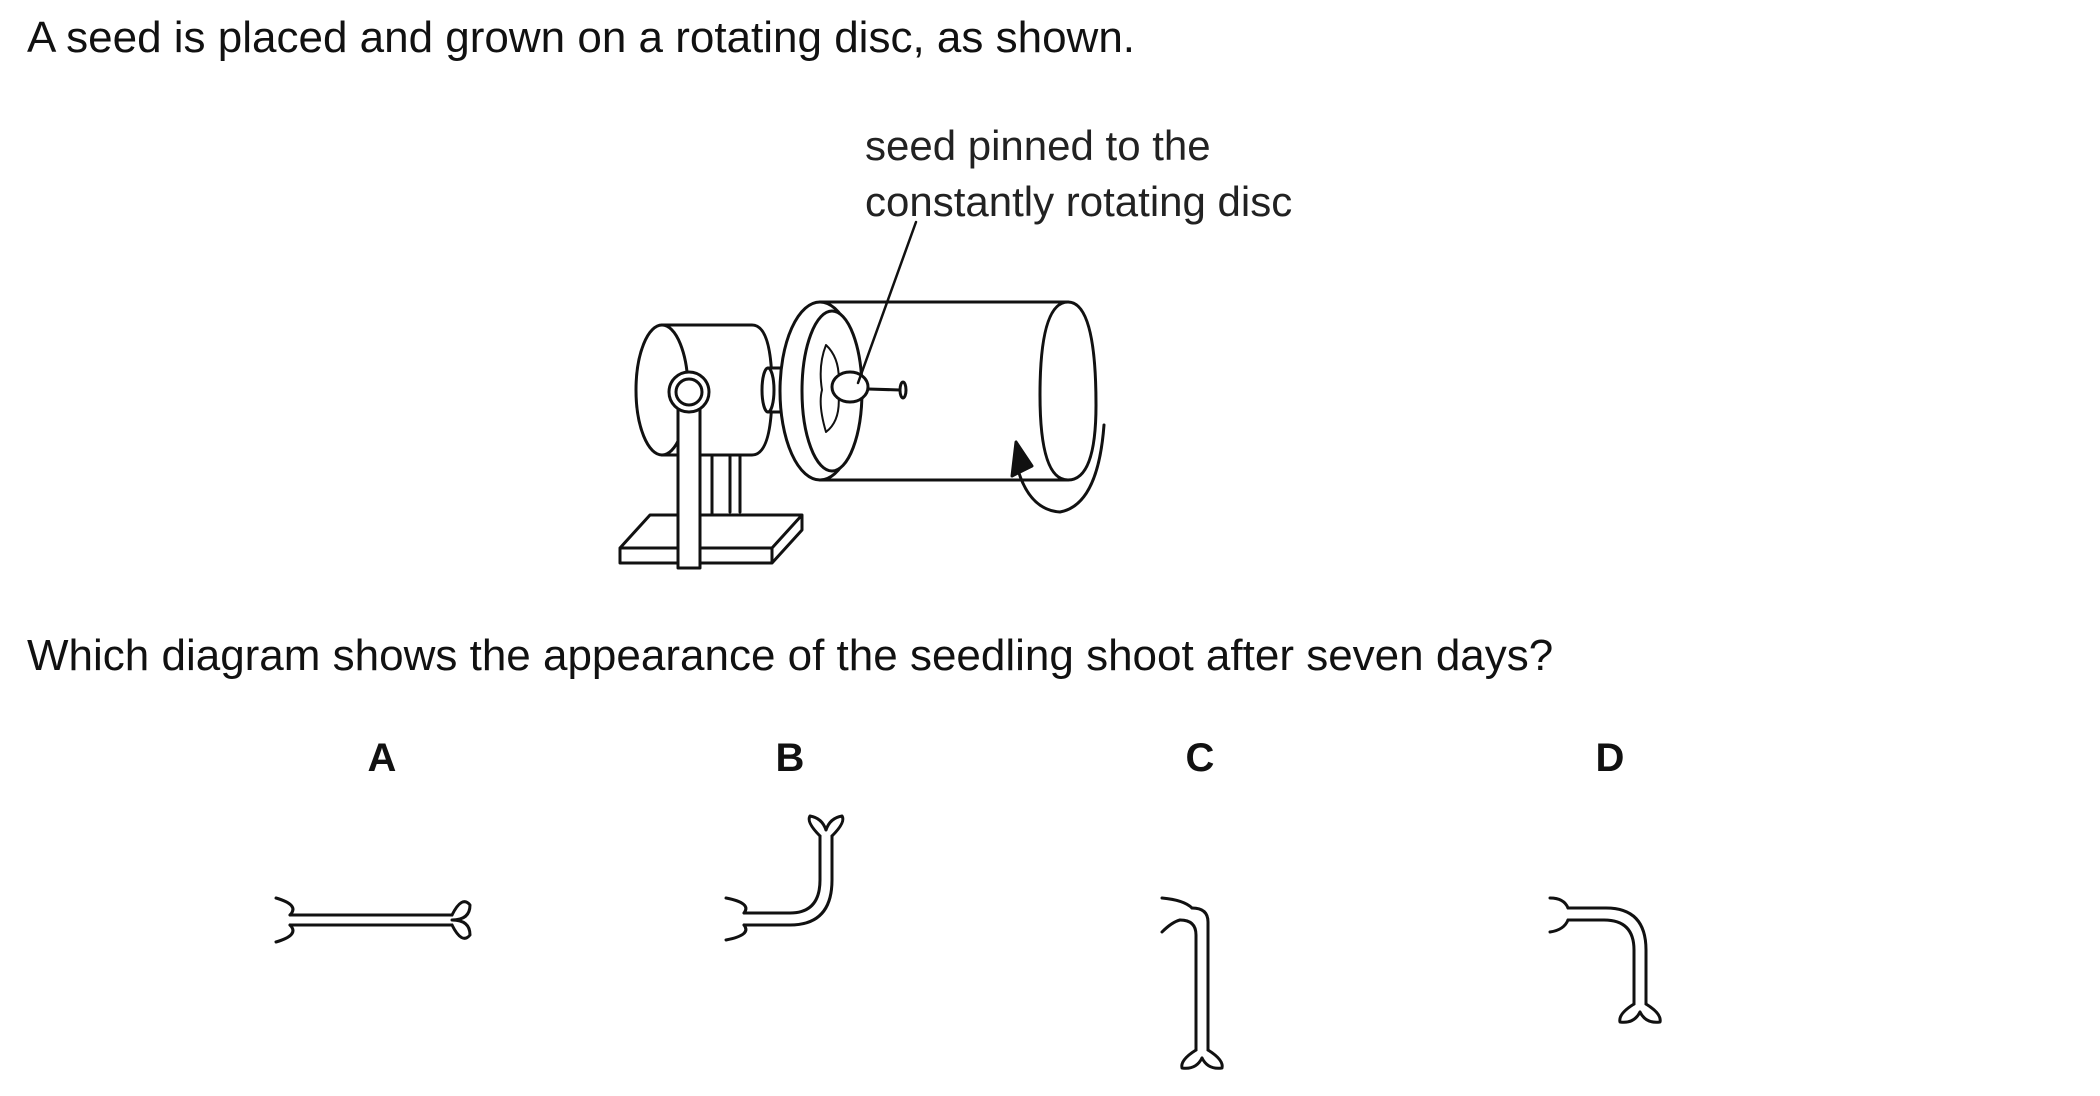  What do you see at coordinates (1022, 459) in the screenshot?
I see `rotation-arrowhead` at bounding box center [1022, 459].